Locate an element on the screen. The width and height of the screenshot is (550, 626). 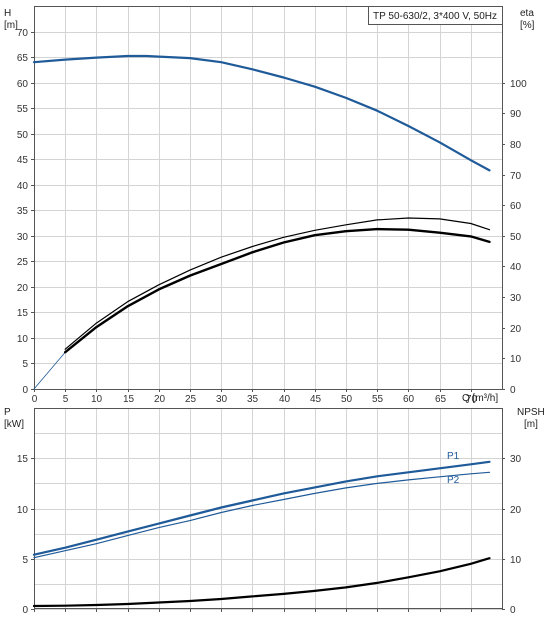
y-tick-label: 30 is located at coordinates (23, 237).